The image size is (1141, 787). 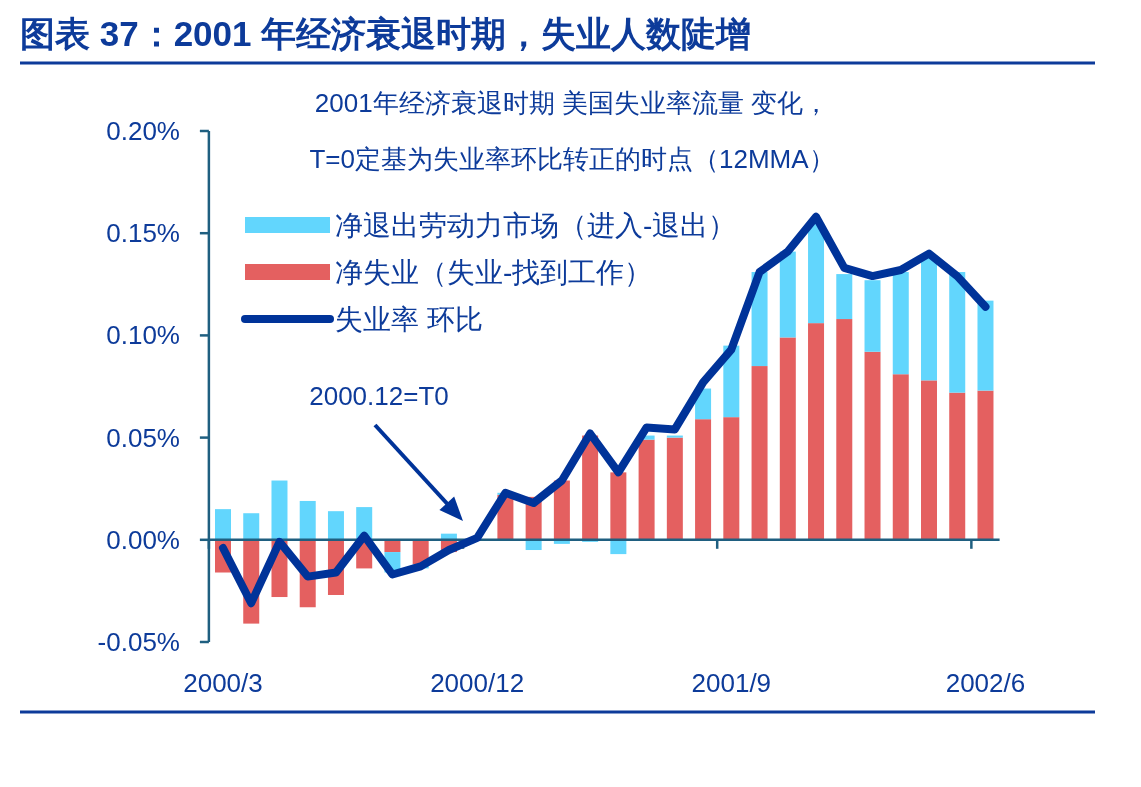 What do you see at coordinates (143, 233) in the screenshot?
I see `y-tick-label: 0.15%` at bounding box center [143, 233].